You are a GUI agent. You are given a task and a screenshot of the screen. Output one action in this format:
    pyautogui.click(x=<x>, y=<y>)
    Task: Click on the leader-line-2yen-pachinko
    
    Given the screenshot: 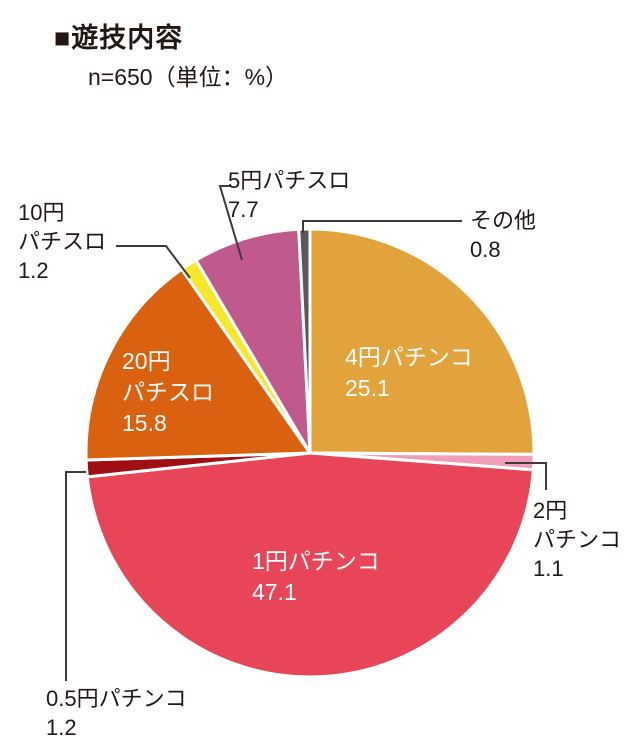 What is the action you would take?
    pyautogui.click(x=526, y=476)
    